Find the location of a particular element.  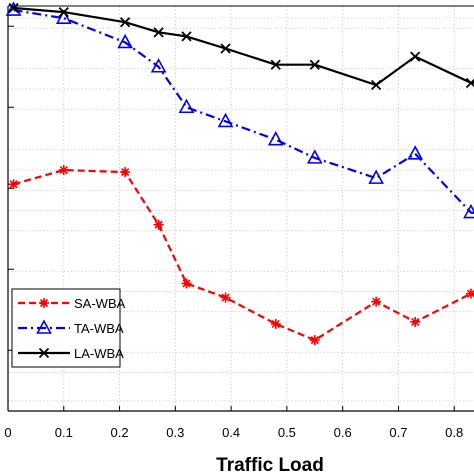

x-tick-label: 0.7 is located at coordinates (398, 432).